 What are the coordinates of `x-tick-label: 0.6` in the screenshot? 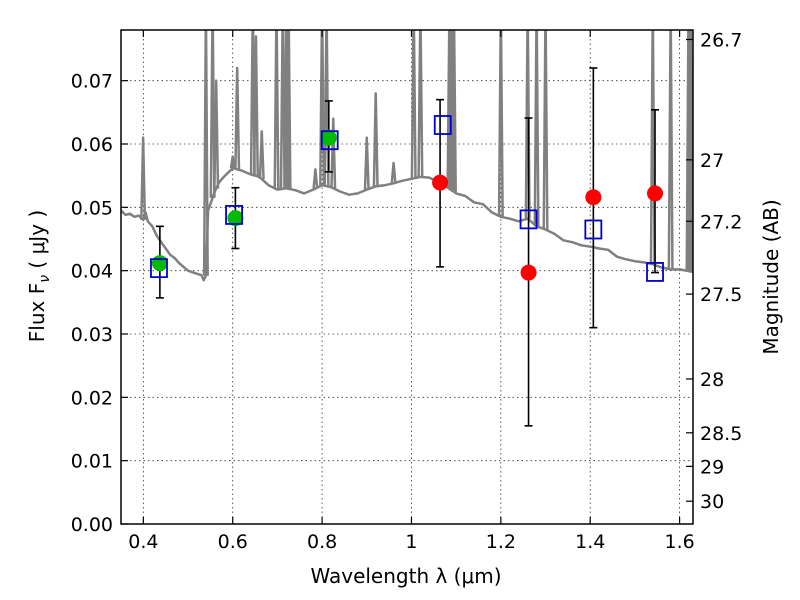 It's located at (233, 542).